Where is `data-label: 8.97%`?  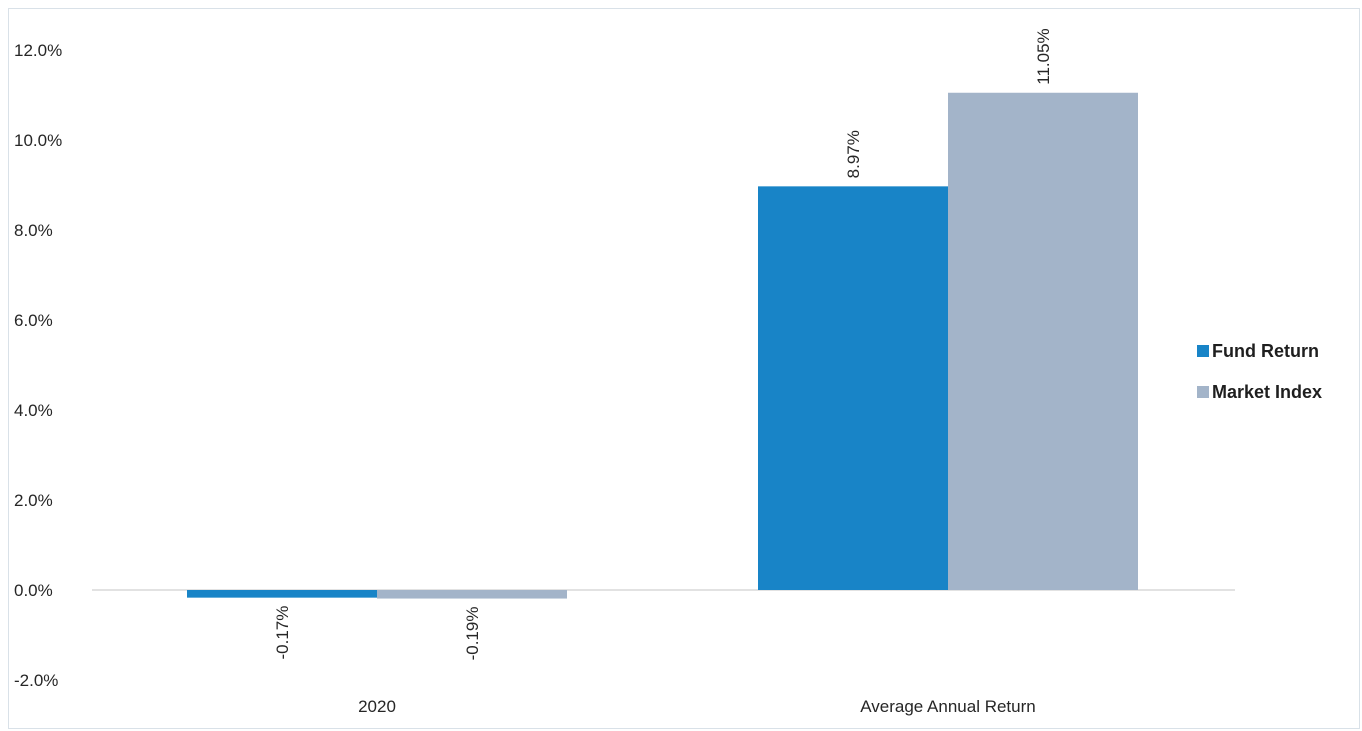
data-label: 8.97% is located at coordinates (853, 154).